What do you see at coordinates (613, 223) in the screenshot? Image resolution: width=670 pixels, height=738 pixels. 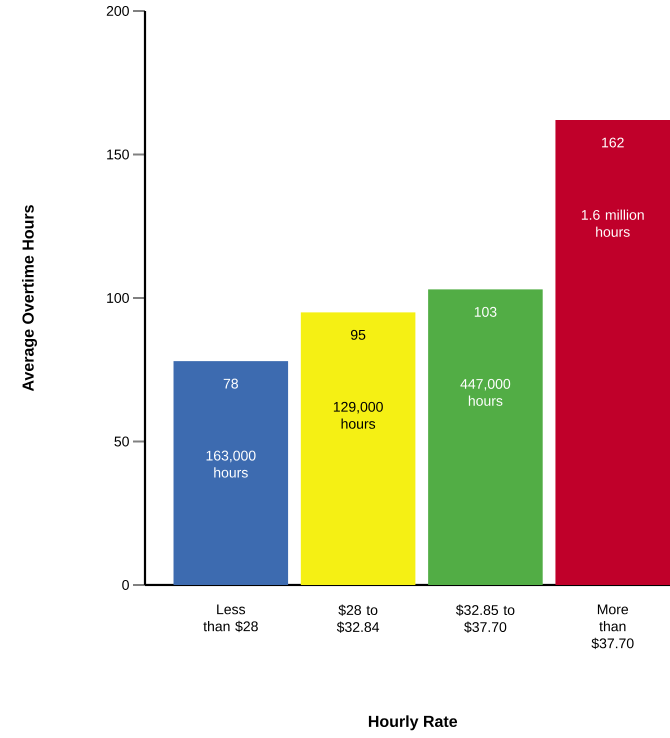 I see `annotation: 1.6 million hours` at bounding box center [613, 223].